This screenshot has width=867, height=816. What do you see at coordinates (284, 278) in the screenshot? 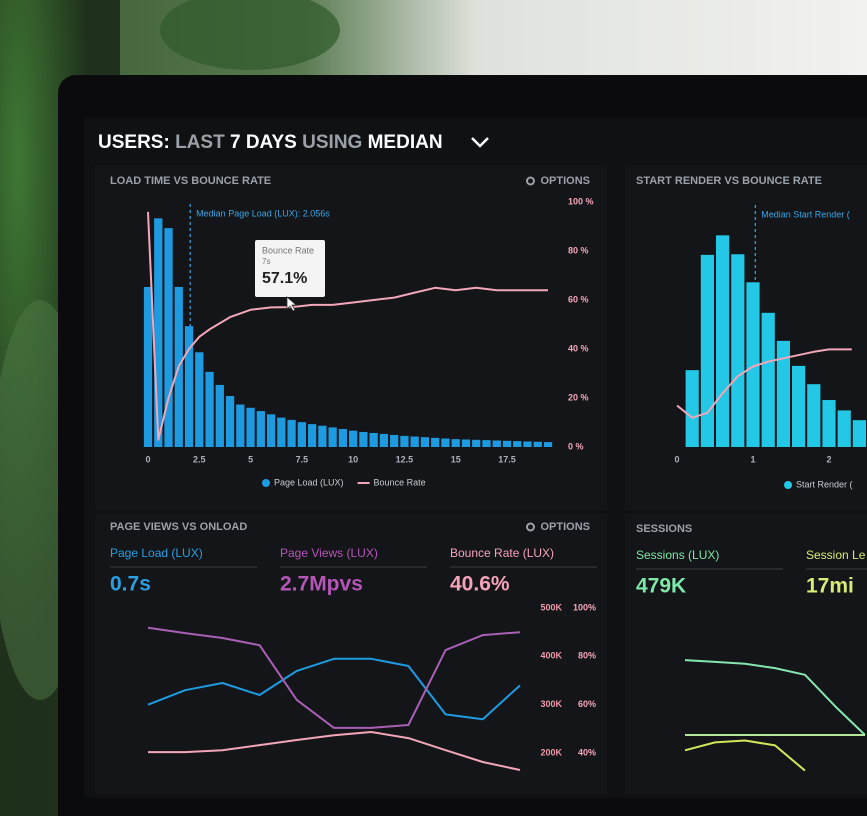
I see `tooltip-value: 57.1%` at bounding box center [284, 278].